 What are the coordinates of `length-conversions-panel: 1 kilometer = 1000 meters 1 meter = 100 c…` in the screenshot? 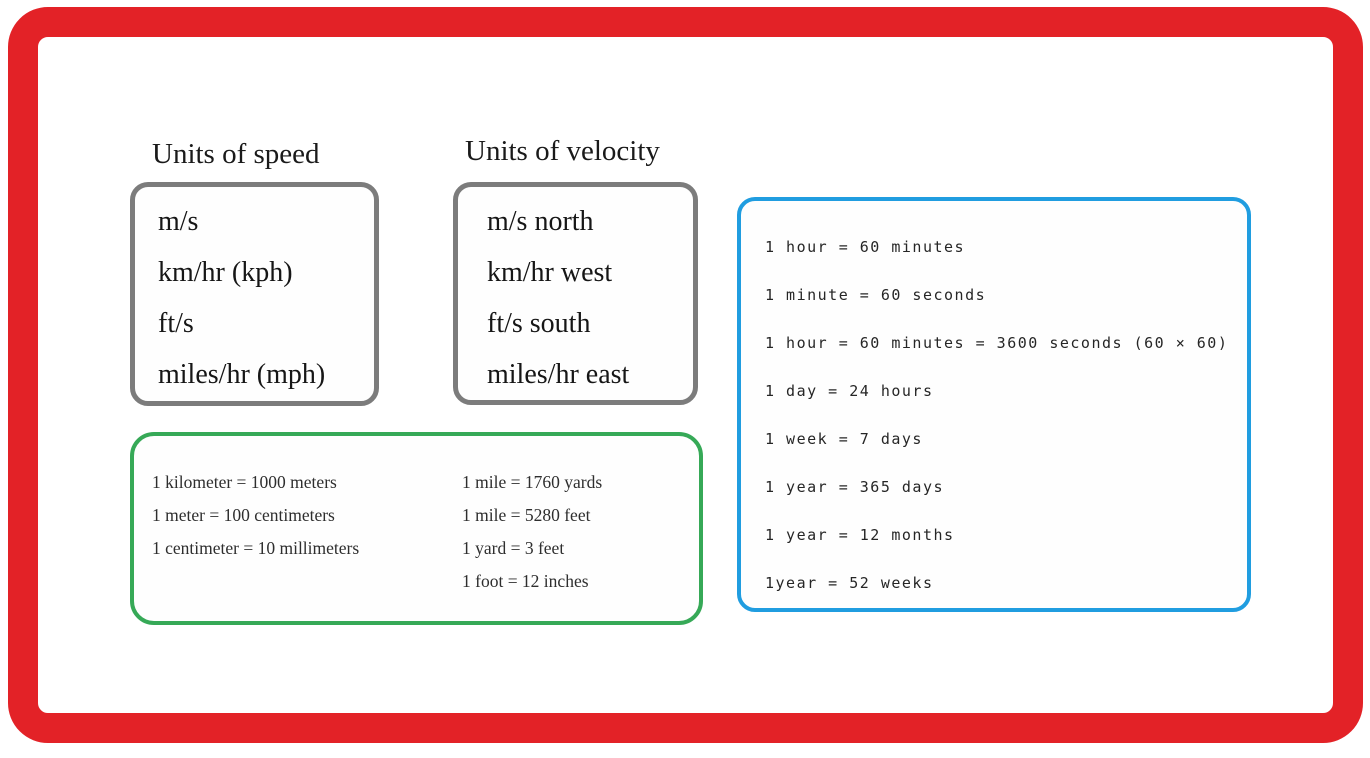 It's located at (416, 528).